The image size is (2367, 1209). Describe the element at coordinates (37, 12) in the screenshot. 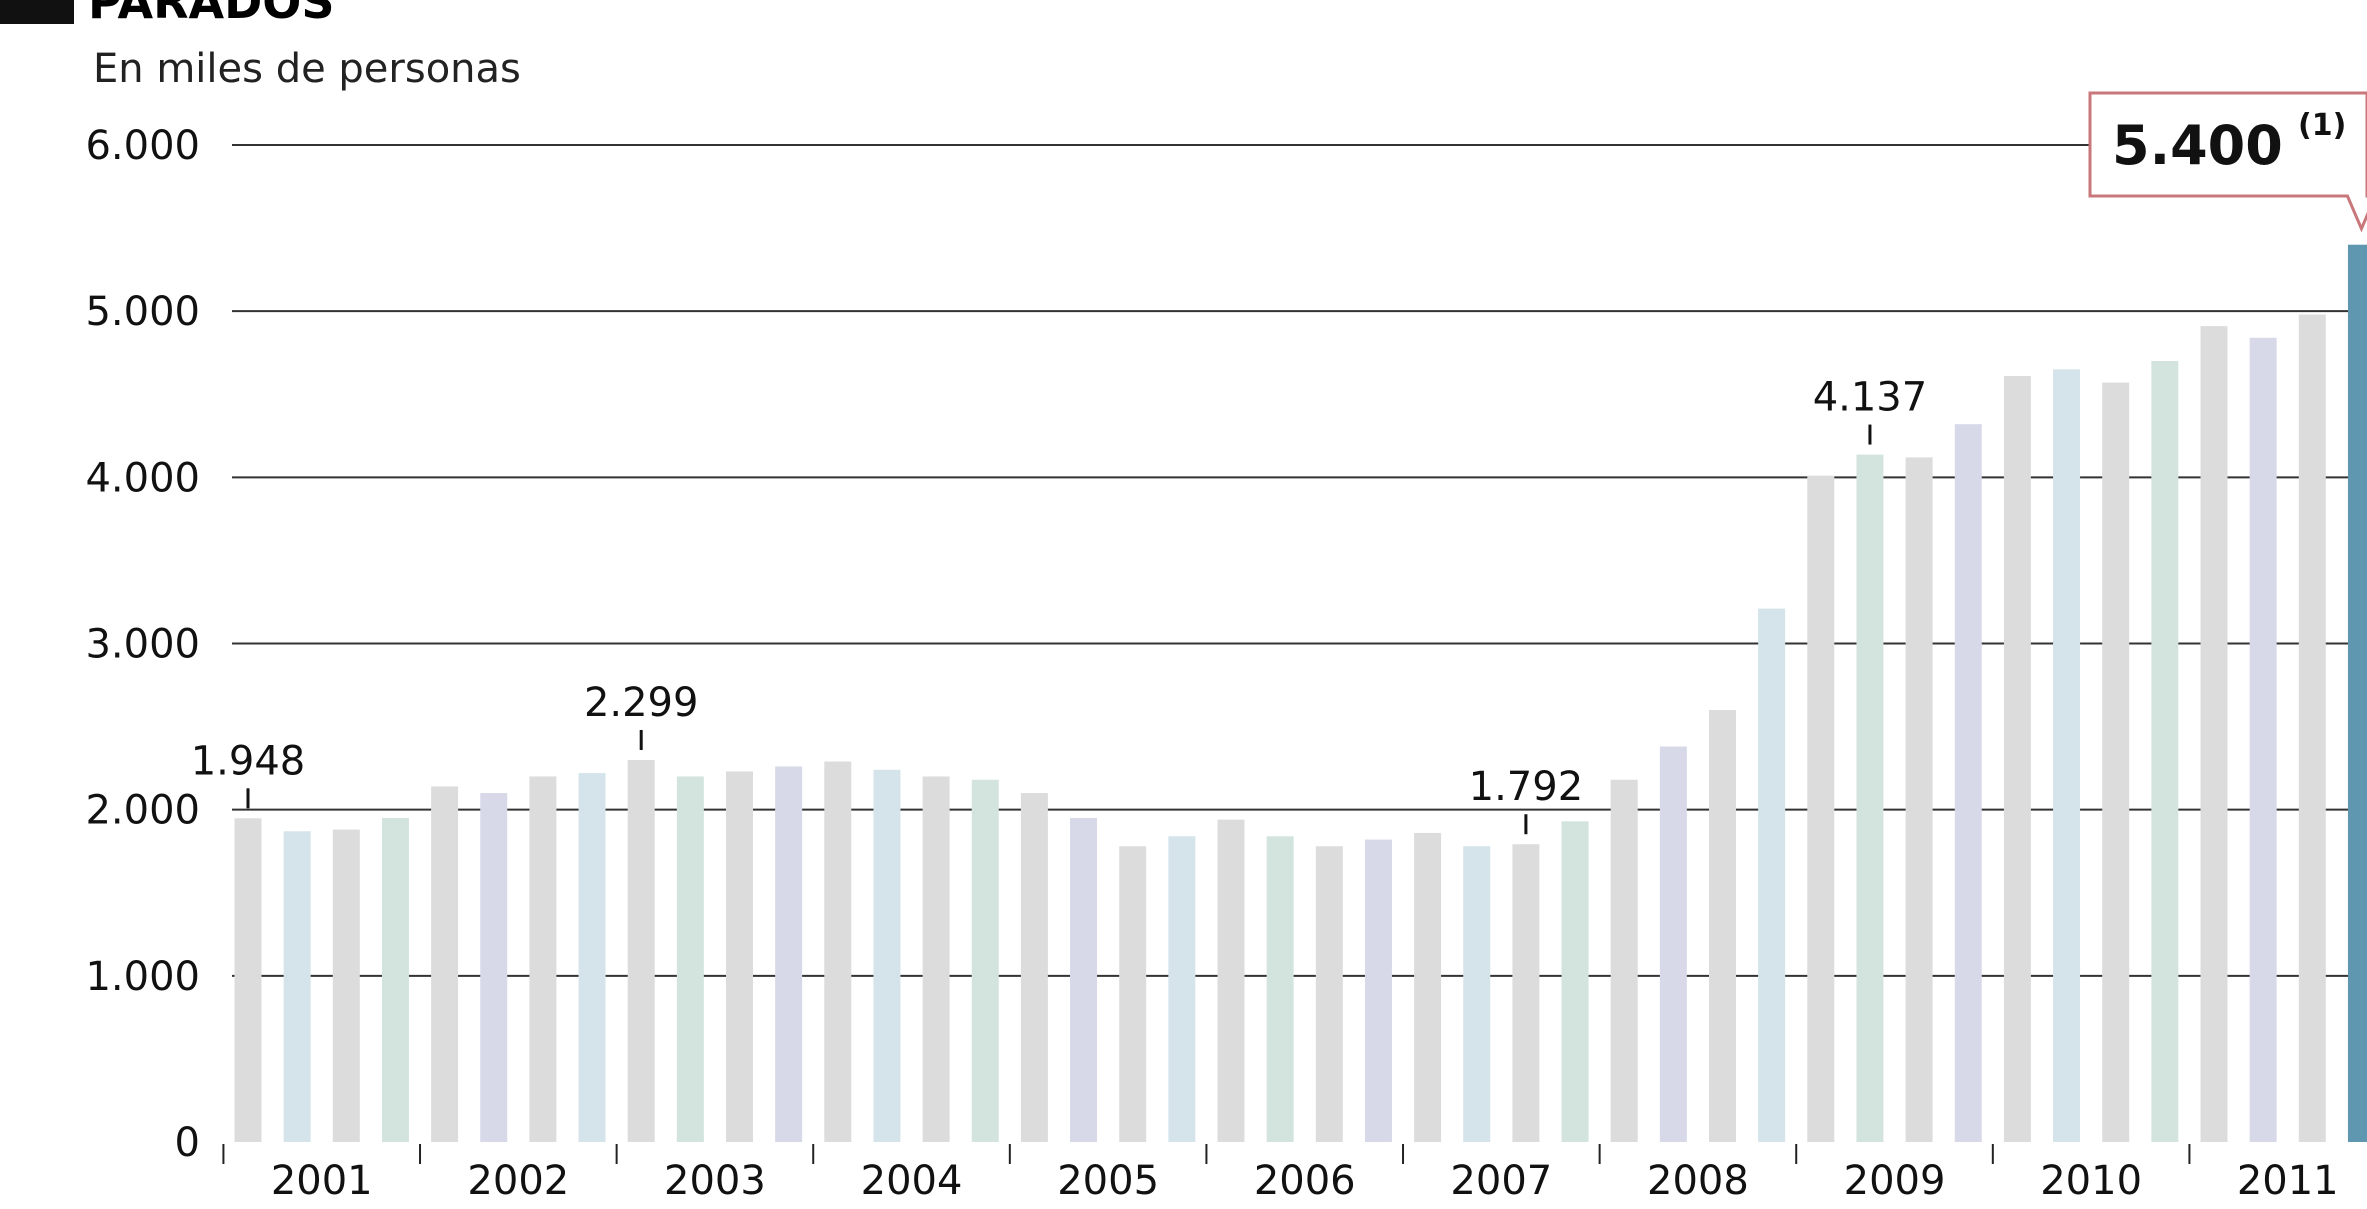

I see `title-marker` at that location.